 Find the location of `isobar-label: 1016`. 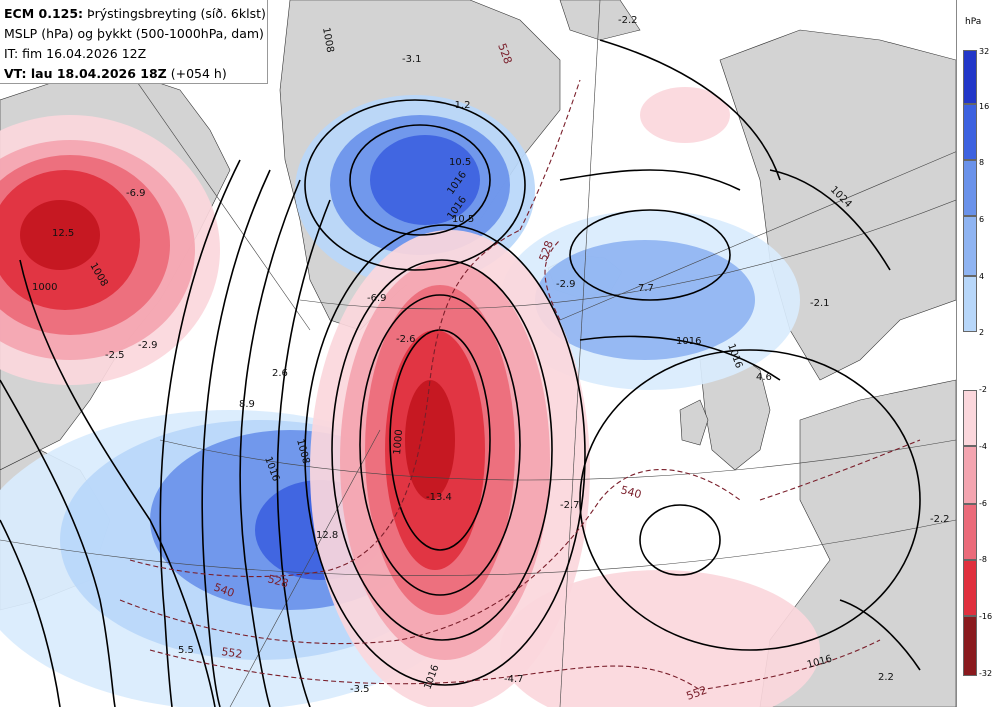

isobar-label: 1016 is located at coordinates (688, 341).